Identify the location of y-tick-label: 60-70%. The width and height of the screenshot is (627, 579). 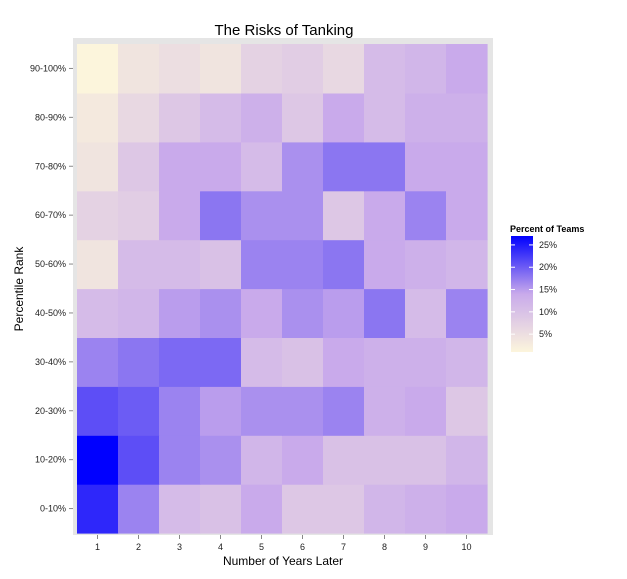
(50, 215).